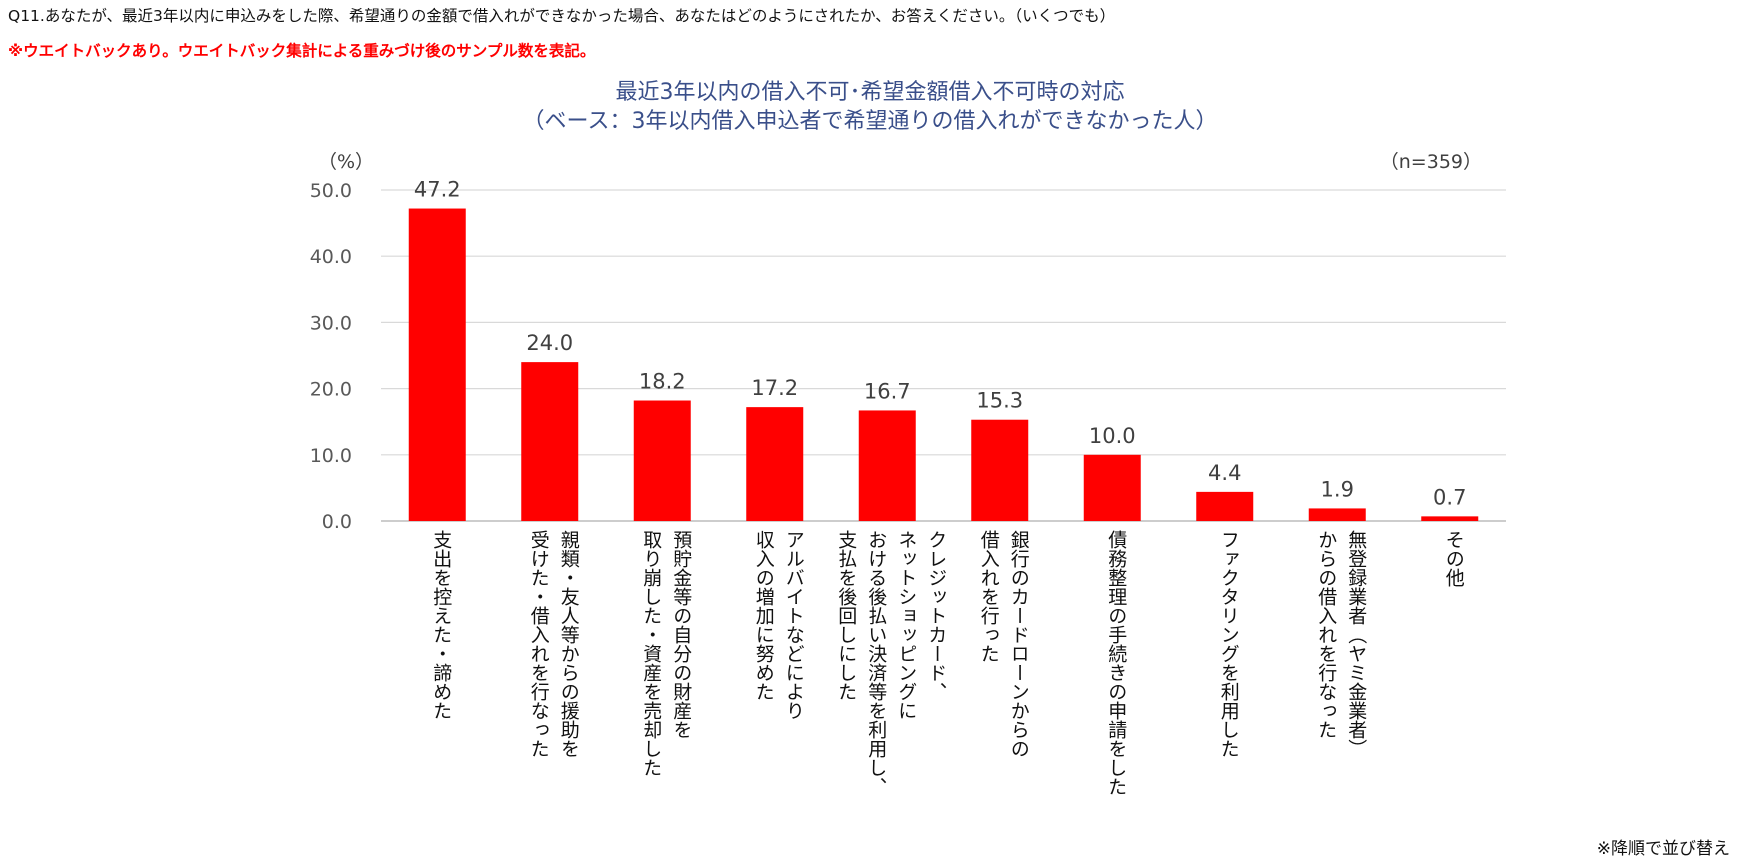  Describe the element at coordinates (1224, 473) in the screenshot. I see `value-label: 4.4` at that location.